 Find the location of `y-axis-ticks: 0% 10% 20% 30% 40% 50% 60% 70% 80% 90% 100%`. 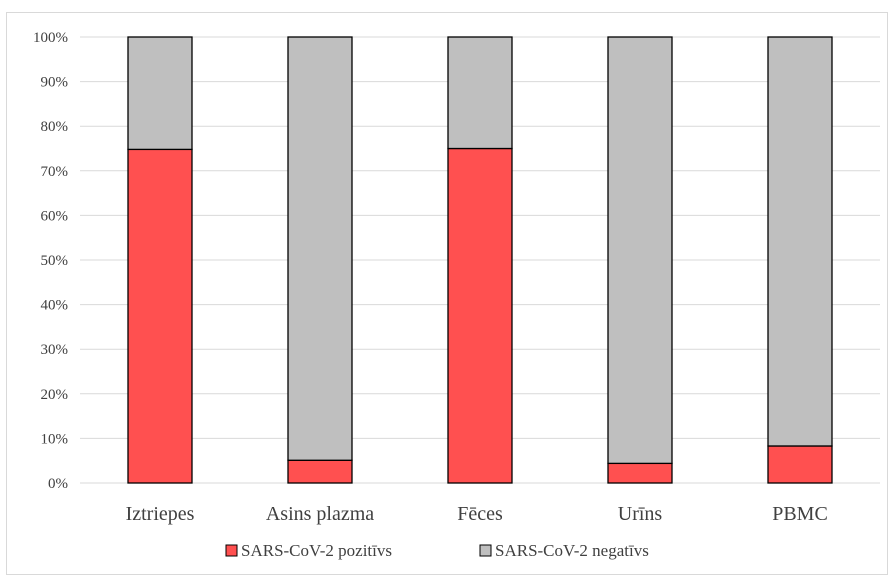

y-axis-ticks: 0% 10% 20% 30% 40% 50% 60% 70% 80% 90% 100% is located at coordinates (50, 261).